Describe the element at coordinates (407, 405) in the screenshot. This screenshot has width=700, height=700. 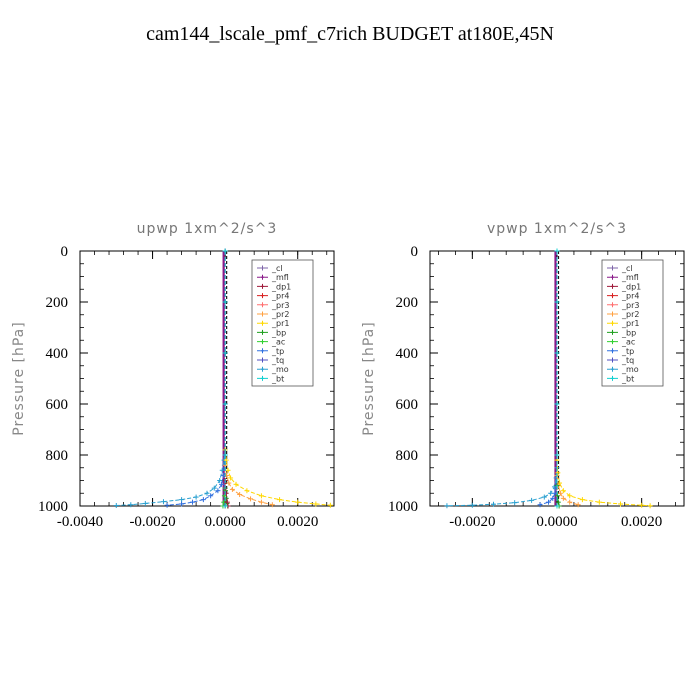
I see `y-tick-label: 600` at that location.